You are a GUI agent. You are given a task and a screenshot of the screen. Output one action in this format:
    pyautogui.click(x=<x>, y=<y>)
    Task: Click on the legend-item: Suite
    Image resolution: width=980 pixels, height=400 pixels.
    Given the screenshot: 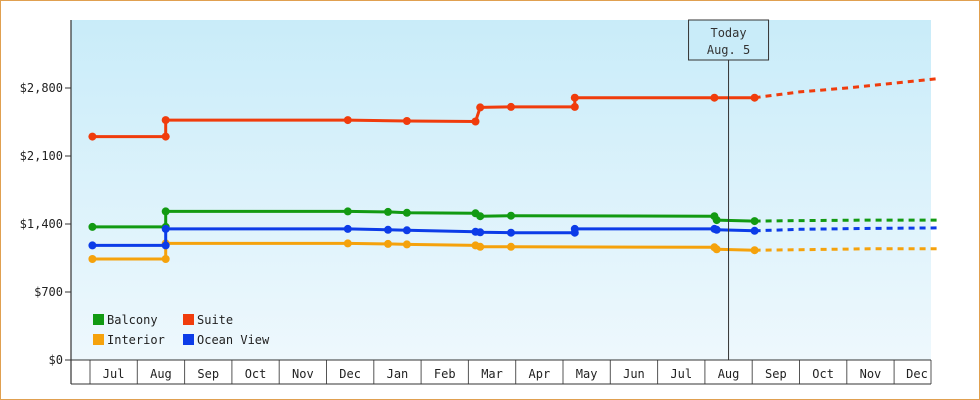 What is the action you would take?
    pyautogui.click(x=208, y=320)
    